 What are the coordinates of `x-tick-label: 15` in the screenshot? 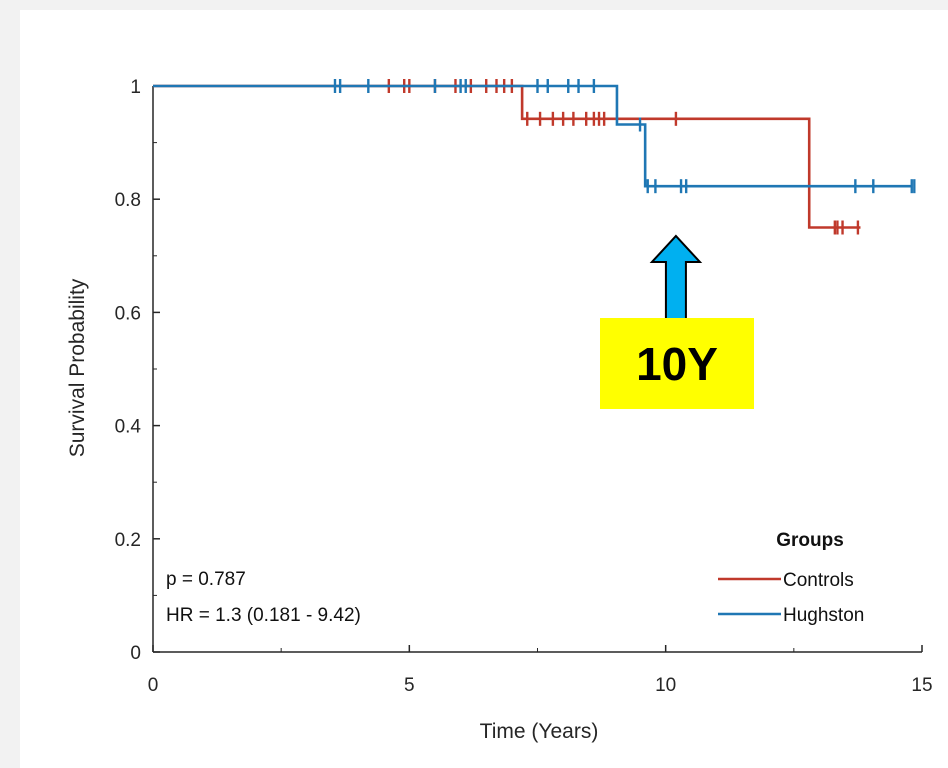 It's located at (921, 685).